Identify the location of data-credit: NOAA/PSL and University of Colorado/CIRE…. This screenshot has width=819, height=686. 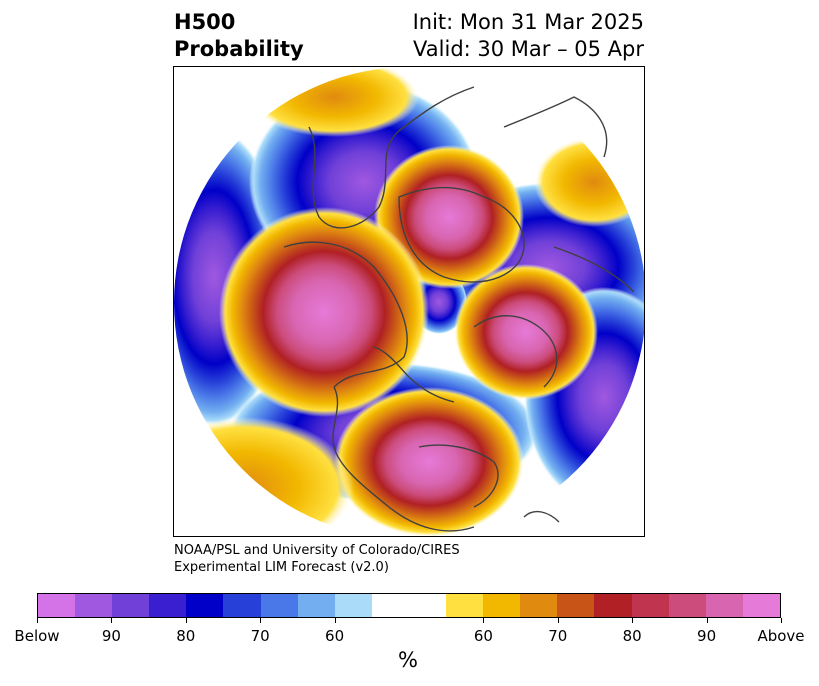
(317, 559).